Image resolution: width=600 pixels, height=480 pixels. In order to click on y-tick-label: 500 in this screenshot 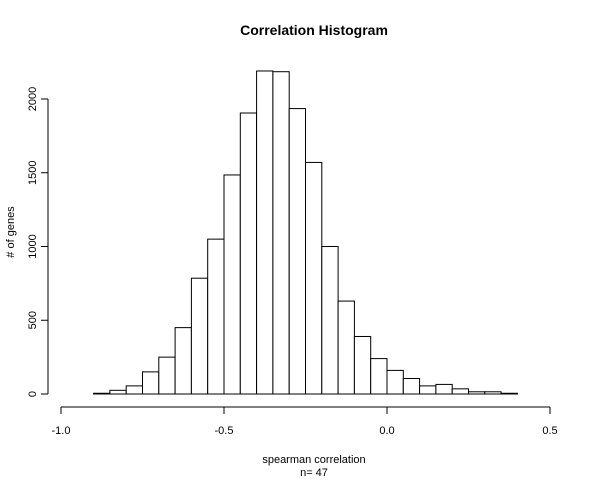, I will do `click(33, 320)`.